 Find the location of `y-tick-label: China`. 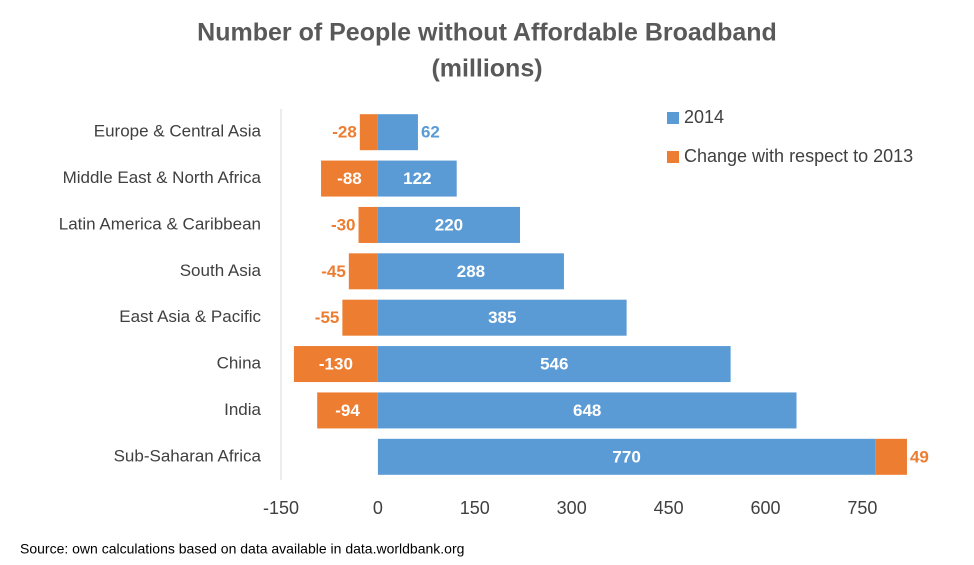

y-tick-label: China is located at coordinates (239, 363).